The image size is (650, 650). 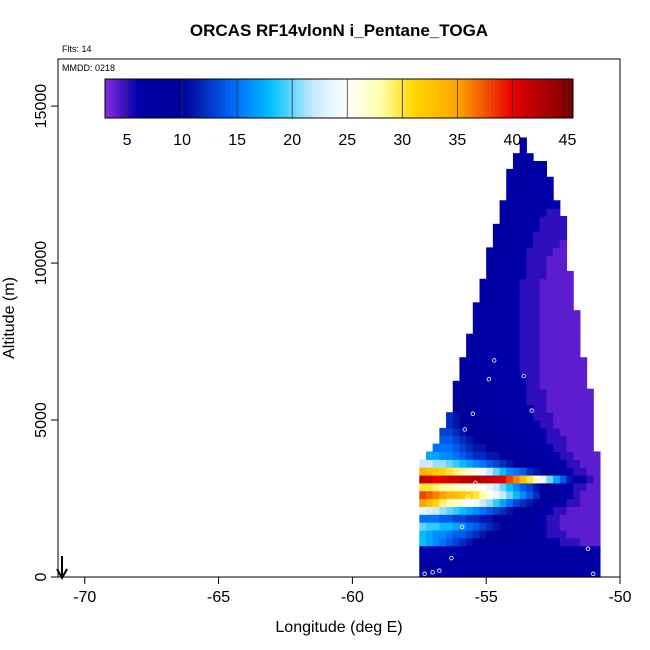 I want to click on x-tick-label: -60, so click(x=352, y=597).